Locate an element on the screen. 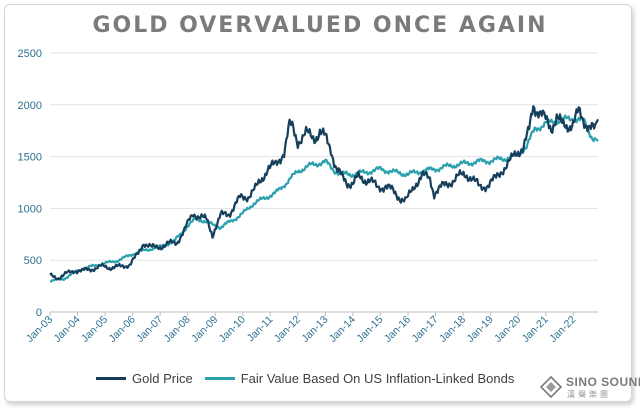 The height and width of the screenshot is (409, 640). x-tick-label: Jan-05 is located at coordinates (94, 329).